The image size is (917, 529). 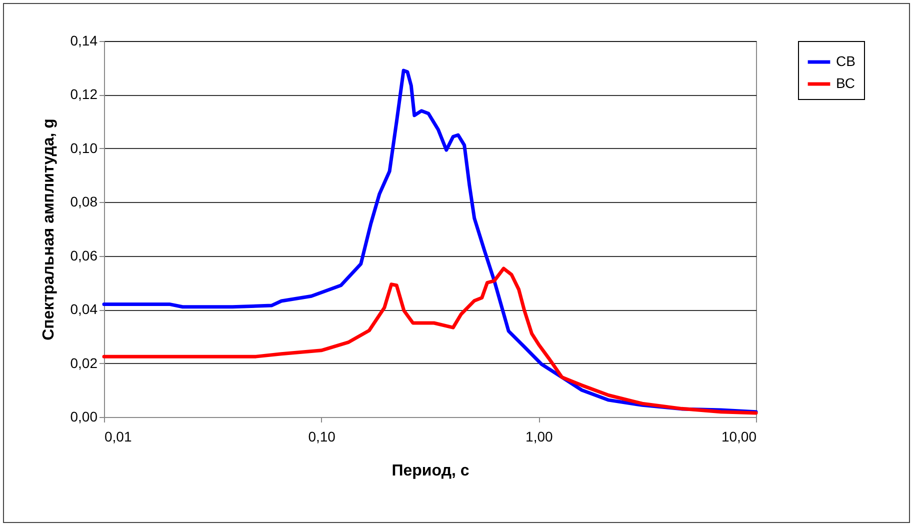 What do you see at coordinates (84, 309) in the screenshot?
I see `y-tick-label: 0,04` at bounding box center [84, 309].